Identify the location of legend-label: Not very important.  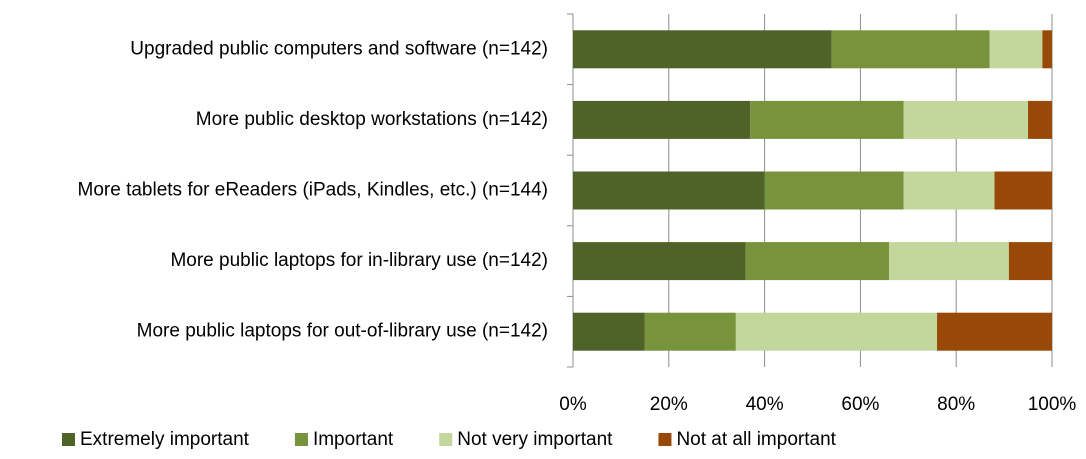
(535, 439).